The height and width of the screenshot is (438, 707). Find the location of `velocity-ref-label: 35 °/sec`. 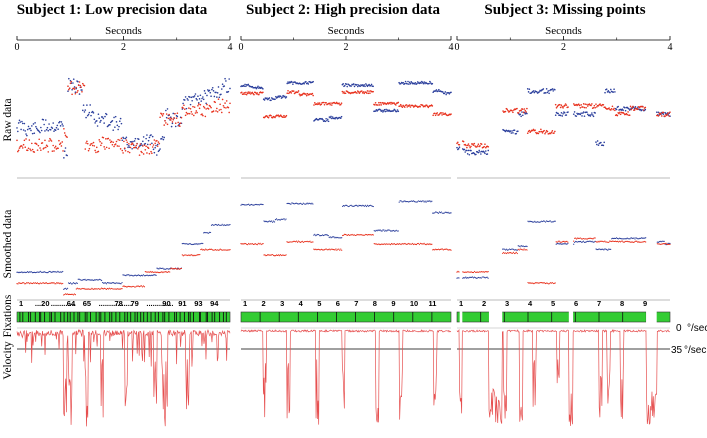

velocity-ref-label: 35 °/sec is located at coordinates (688, 350).